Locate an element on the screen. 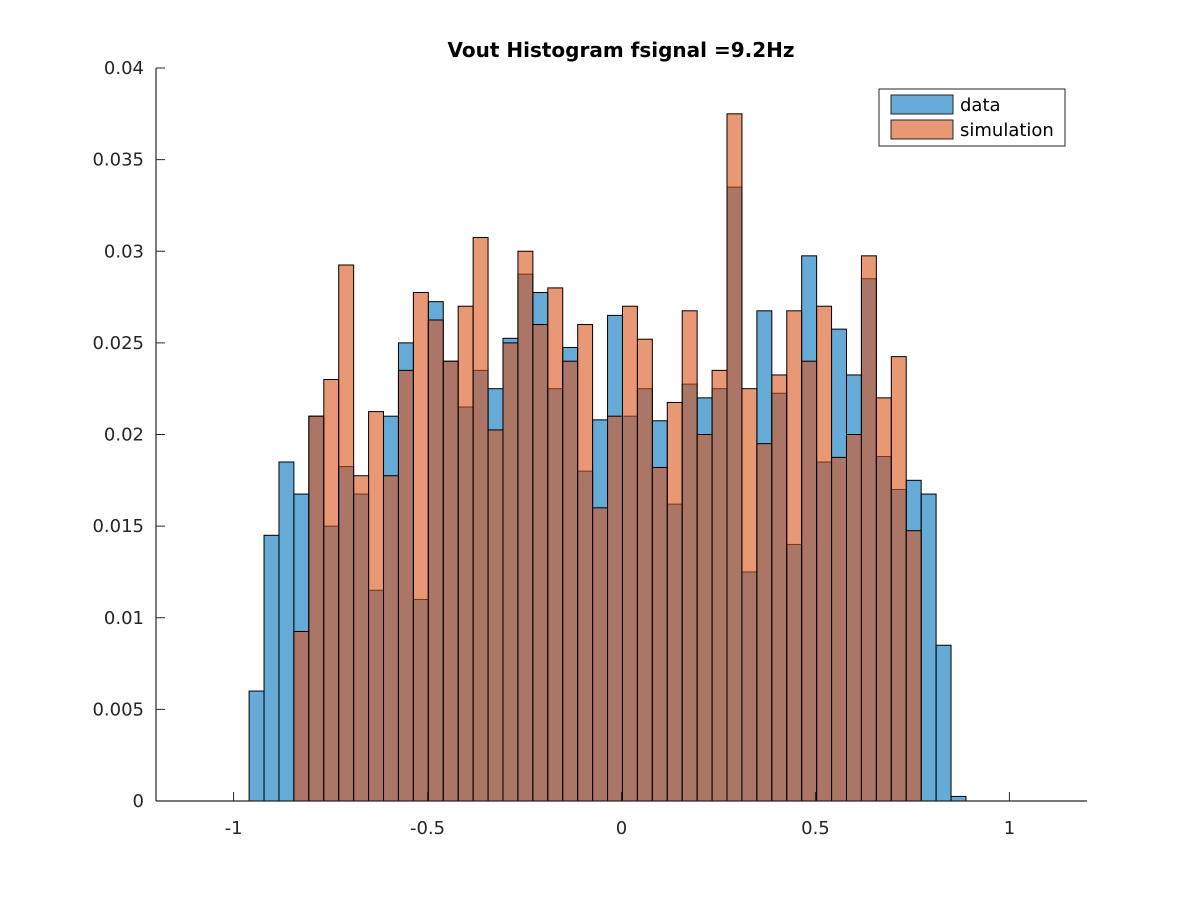  y-tick-label: 0.04 is located at coordinates (124, 68).